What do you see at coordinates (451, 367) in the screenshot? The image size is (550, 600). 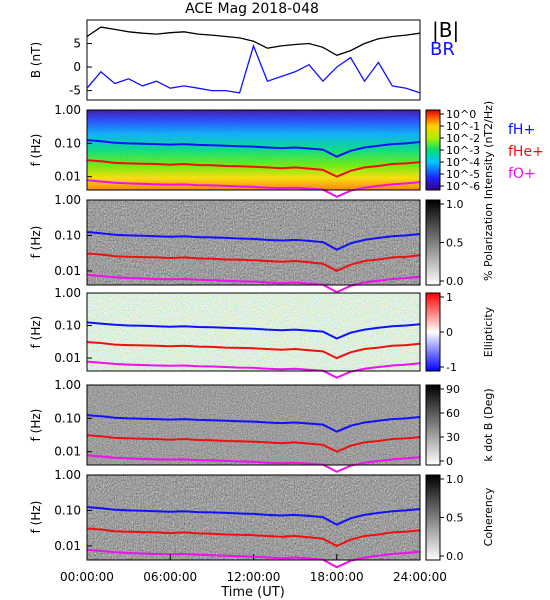 I see `colorbar-tick-label: -1` at bounding box center [451, 367].